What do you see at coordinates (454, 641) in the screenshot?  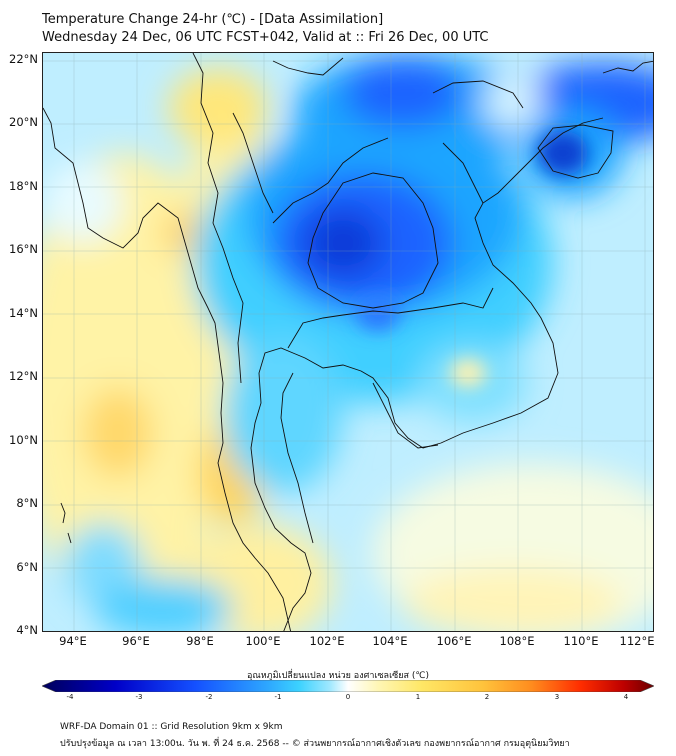 I see `lon-label: 106°E` at bounding box center [454, 641].